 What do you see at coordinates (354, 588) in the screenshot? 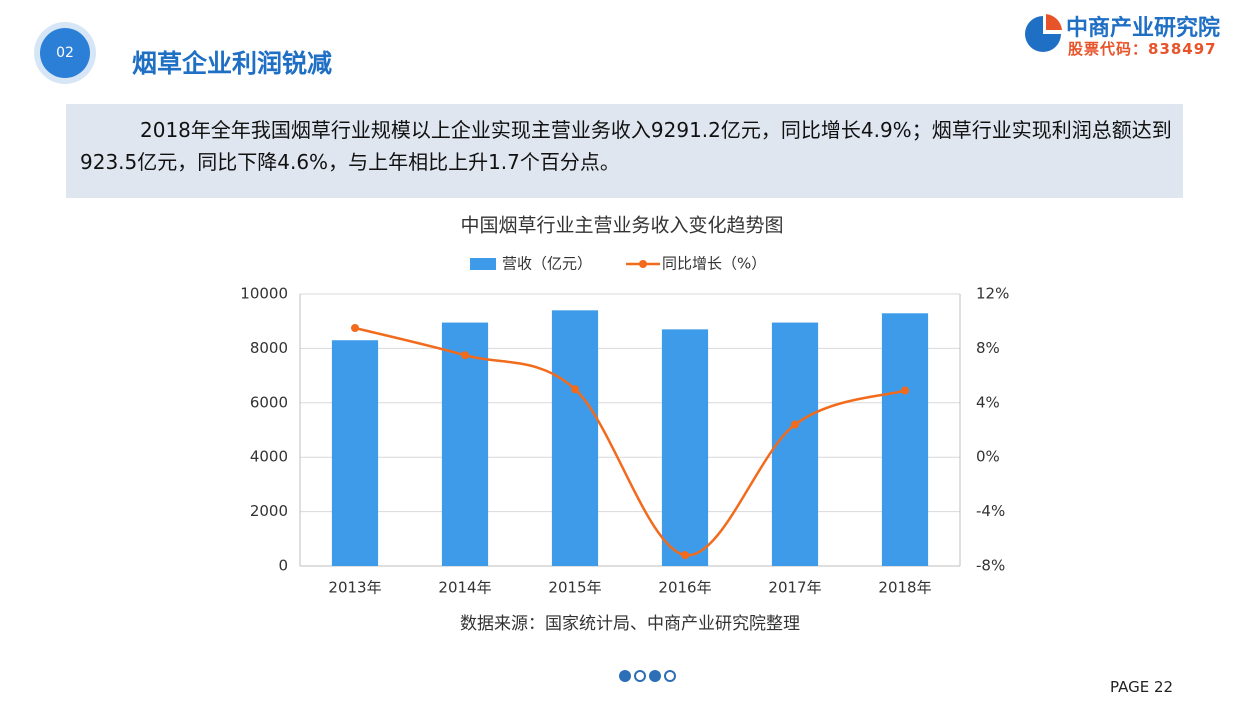
I see `x-tick-label: 2013年` at bounding box center [354, 588].